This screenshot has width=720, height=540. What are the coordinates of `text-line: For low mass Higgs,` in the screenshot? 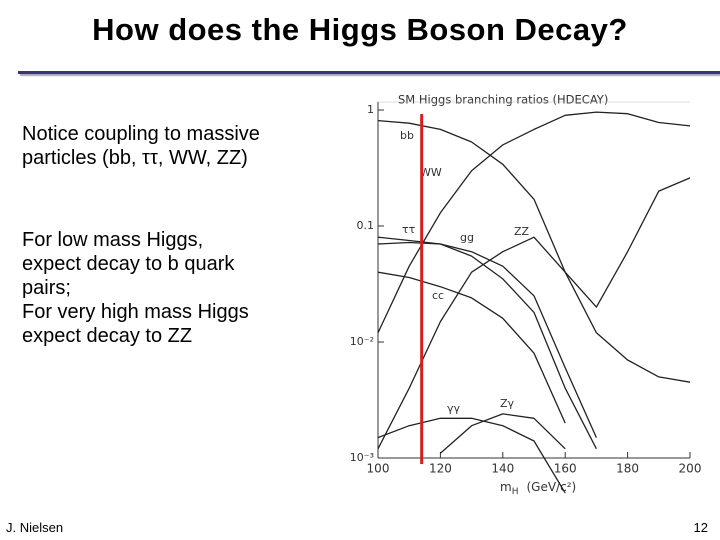 It's located at (113, 240).